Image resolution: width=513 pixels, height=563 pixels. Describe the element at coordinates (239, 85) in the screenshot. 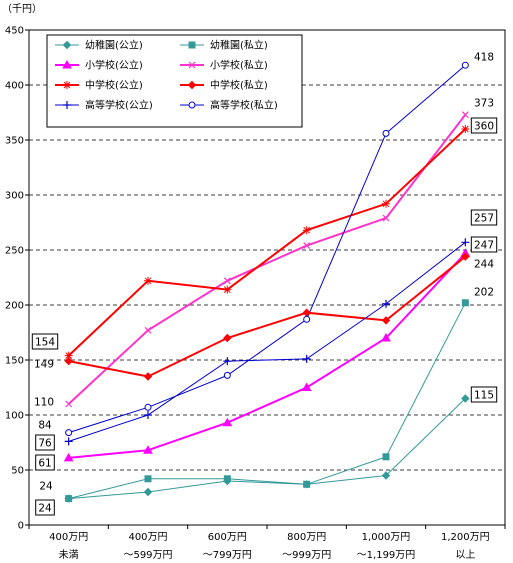

I see `legend-label: 中学校(私立)` at that location.